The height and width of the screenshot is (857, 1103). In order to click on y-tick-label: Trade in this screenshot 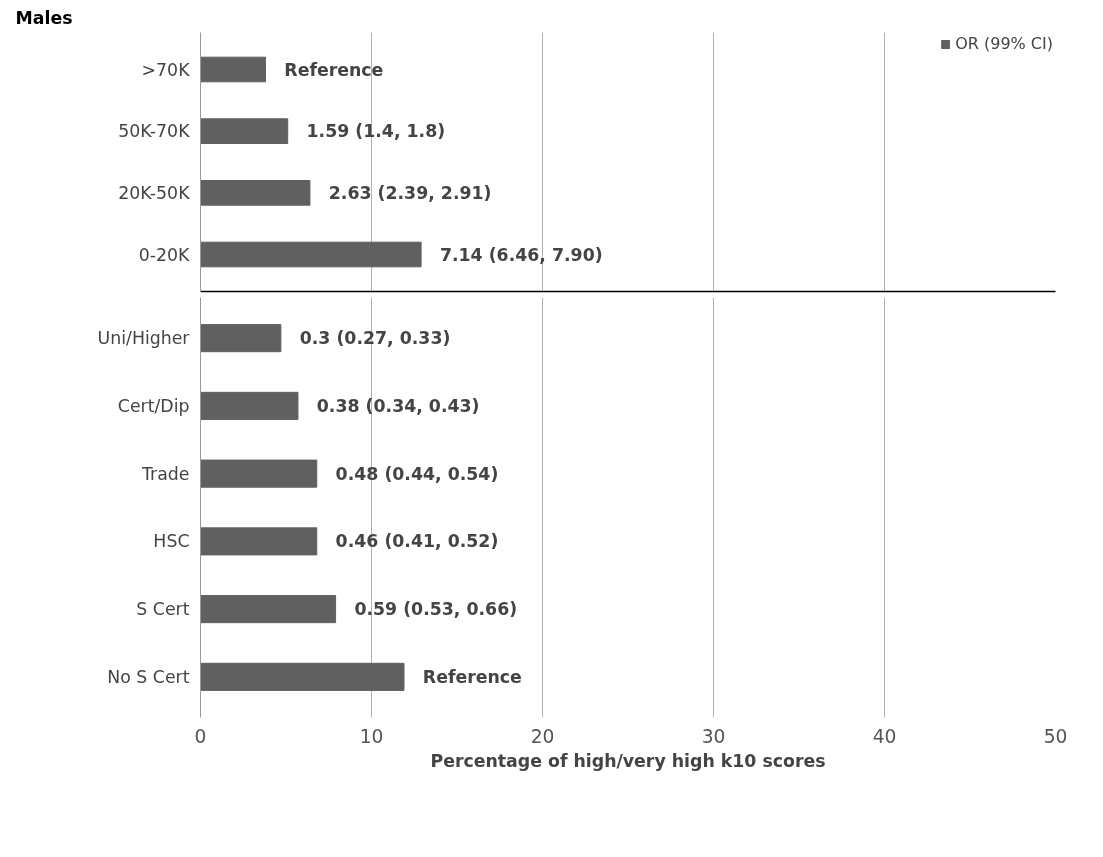, I will do `click(165, 473)`.